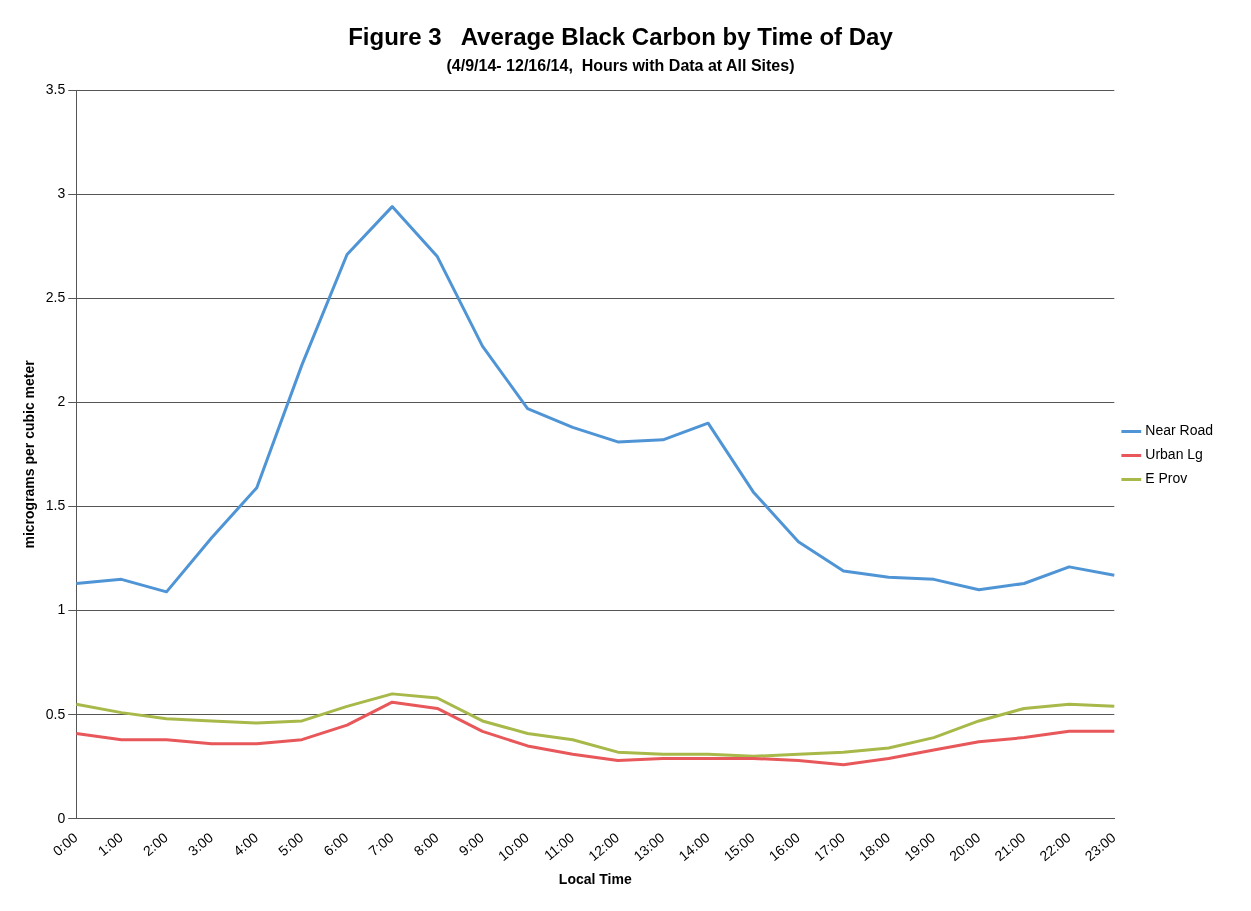 The height and width of the screenshot is (911, 1251). I want to click on x-tick-label: 7:00, so click(381, 844).